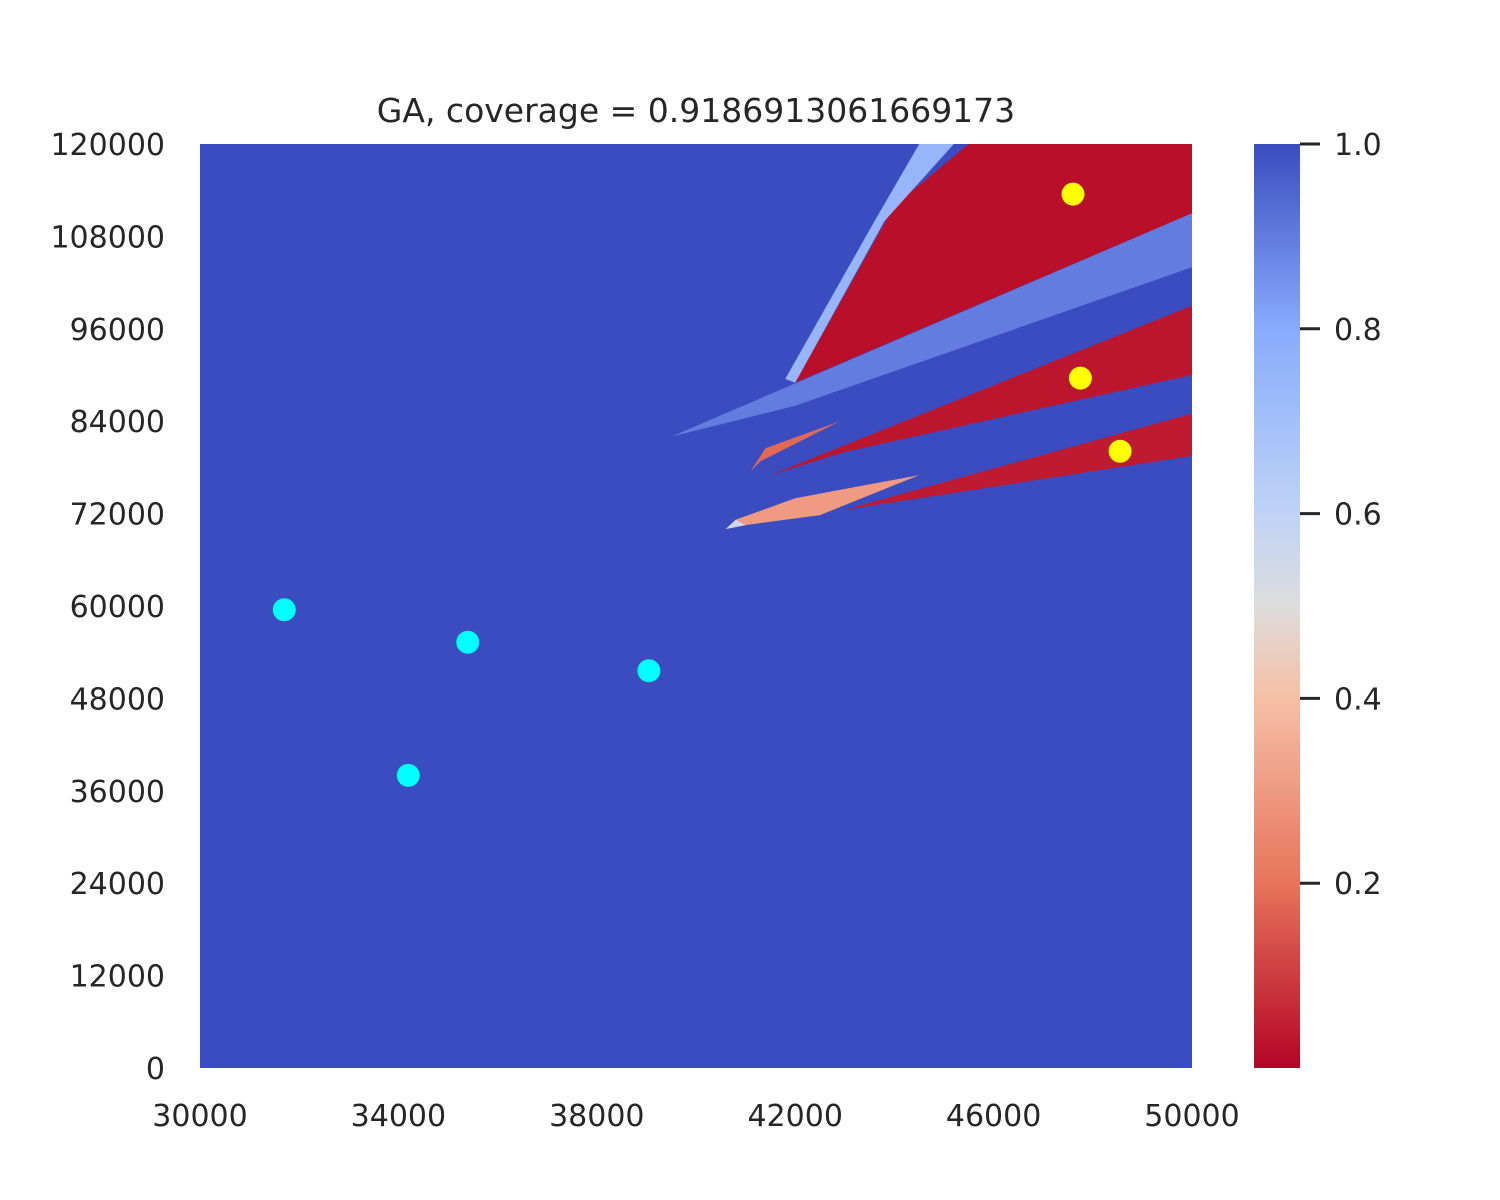 The image size is (1500, 1200). I want to click on heatmap-region-middle-red-wedge, so click(981, 390).